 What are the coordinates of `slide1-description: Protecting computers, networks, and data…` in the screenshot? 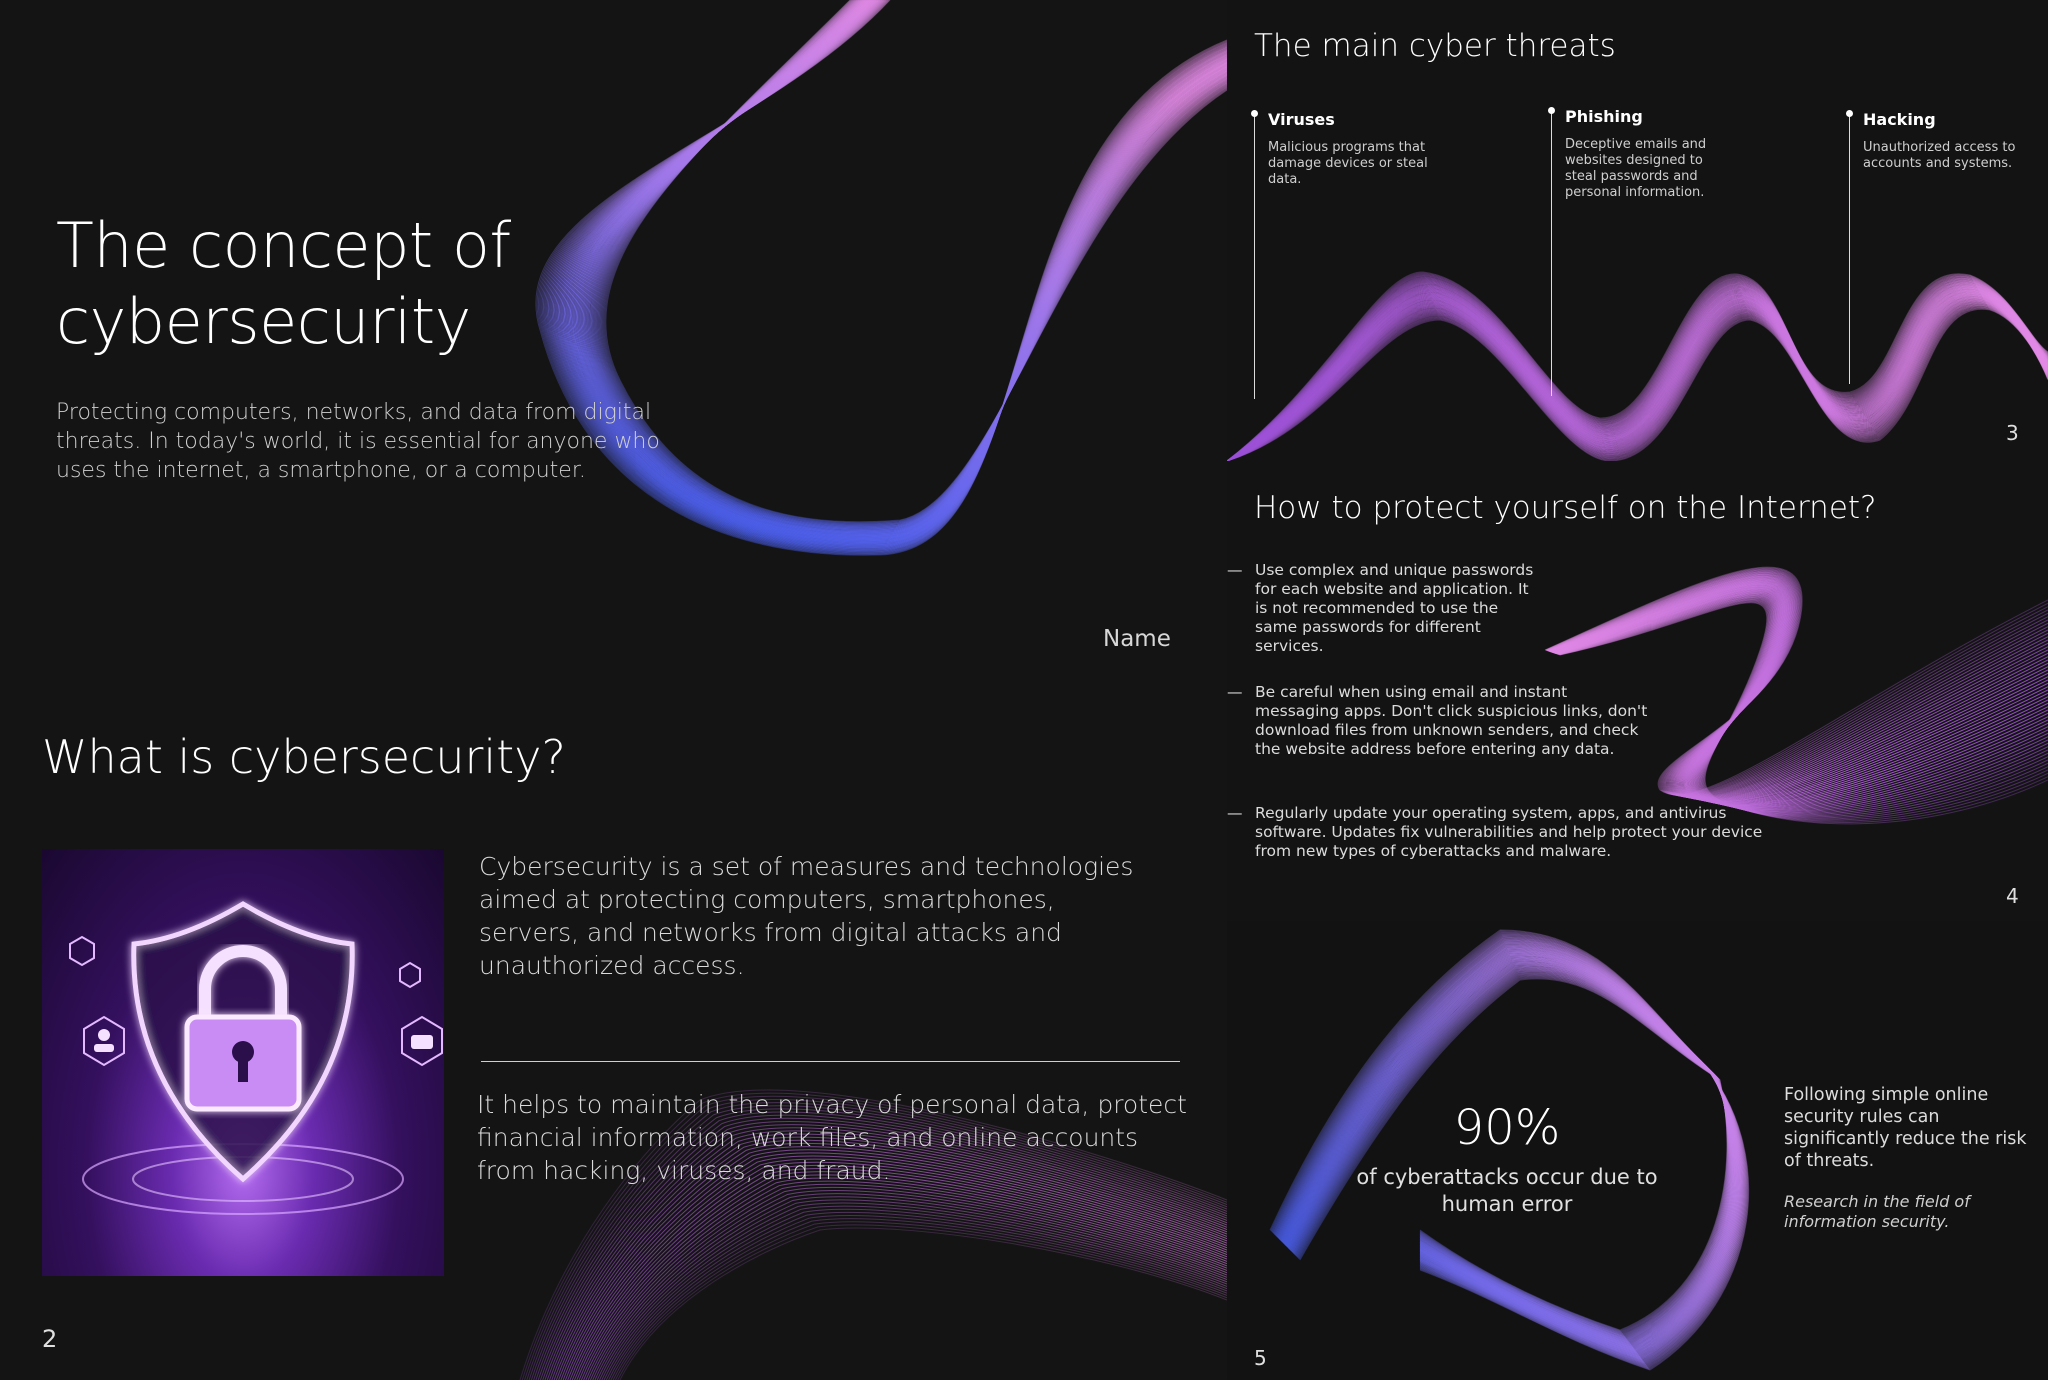 It's located at (358, 441).